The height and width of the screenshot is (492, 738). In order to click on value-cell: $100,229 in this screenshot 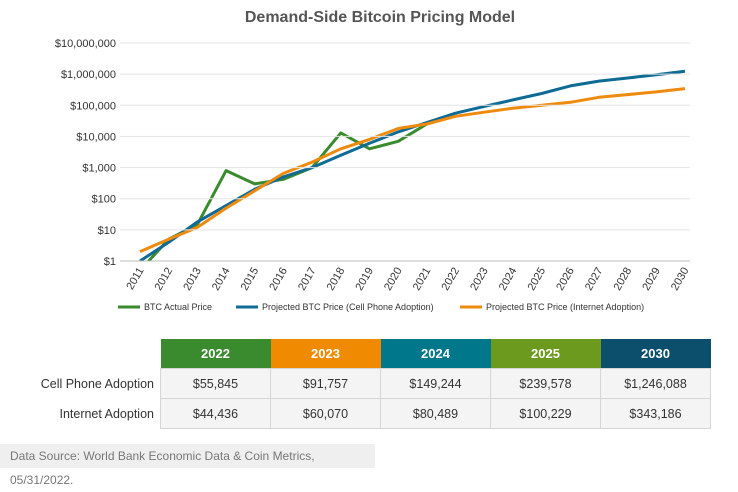, I will do `click(545, 413)`.